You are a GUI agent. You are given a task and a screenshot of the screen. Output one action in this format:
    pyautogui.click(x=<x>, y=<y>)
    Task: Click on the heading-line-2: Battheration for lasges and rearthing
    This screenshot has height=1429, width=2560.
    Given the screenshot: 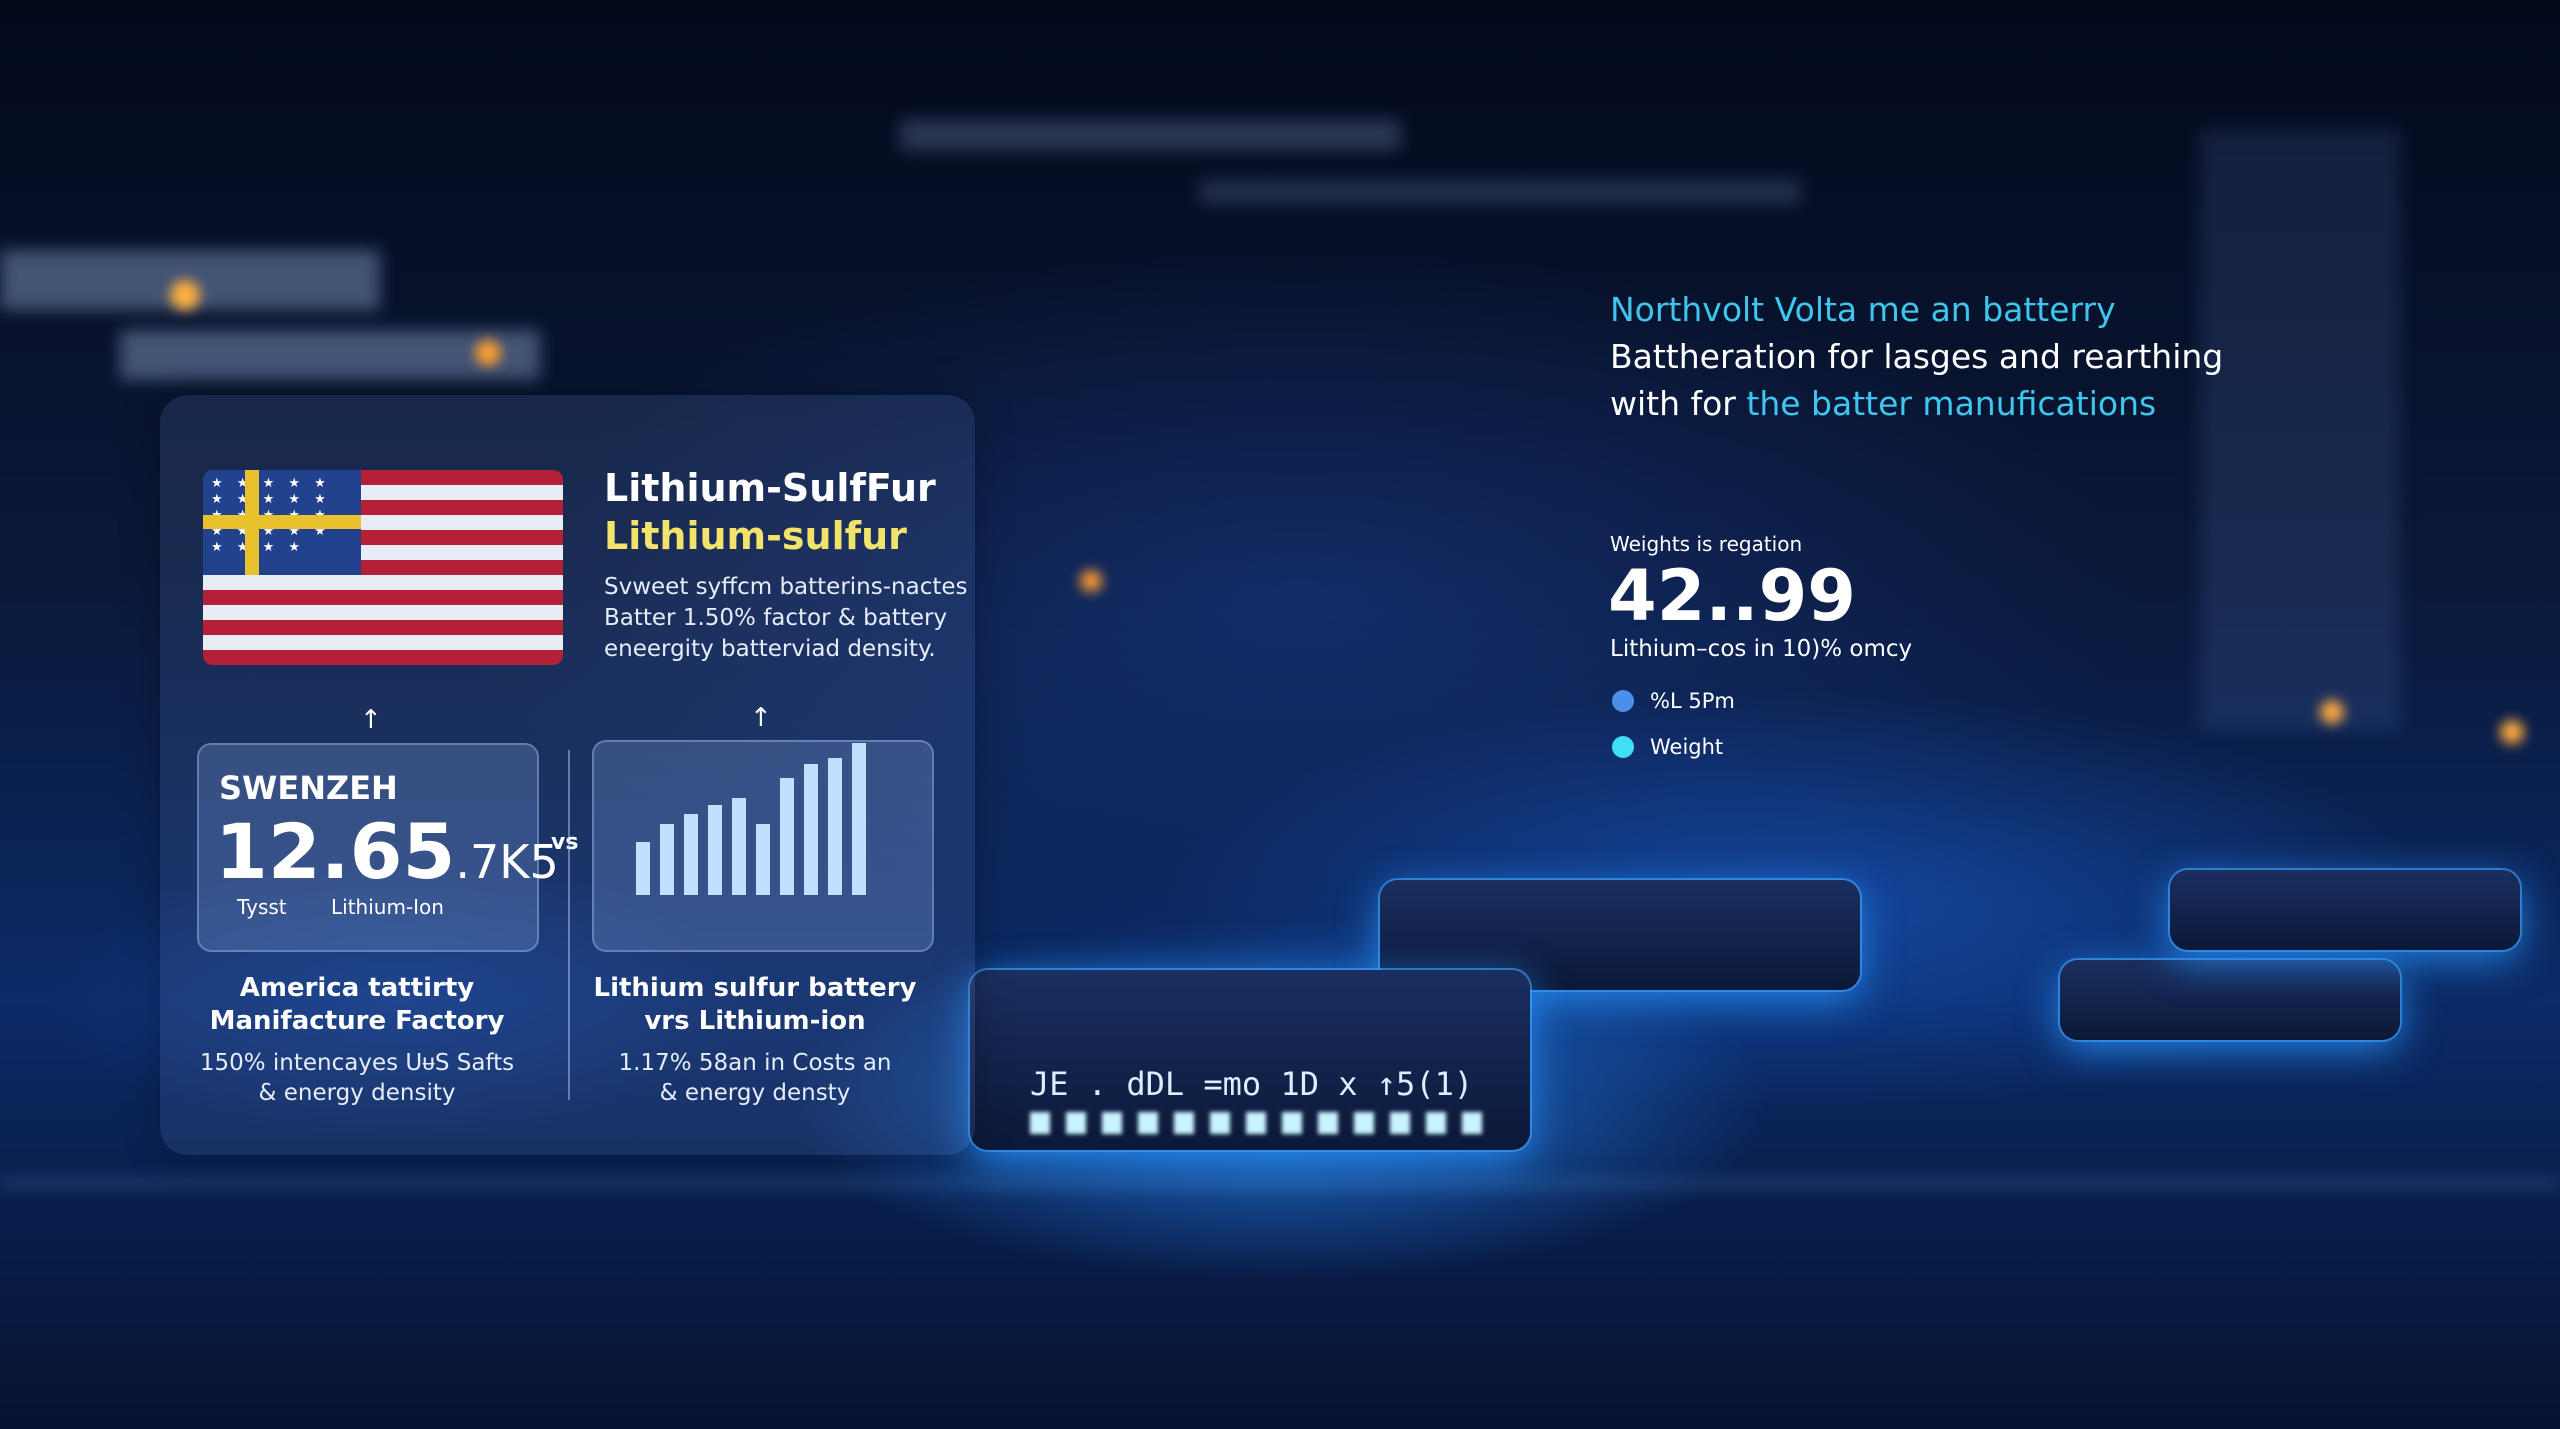 What is the action you would take?
    pyautogui.click(x=1917, y=356)
    